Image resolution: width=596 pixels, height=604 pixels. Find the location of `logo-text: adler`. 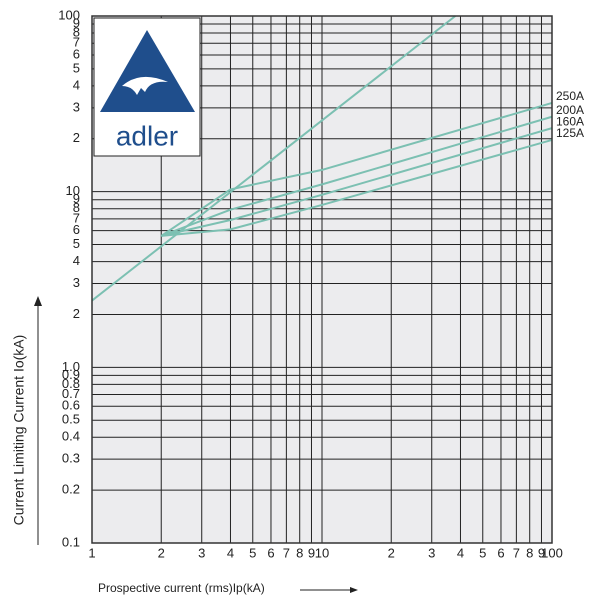

logo-text: adler is located at coordinates (147, 135).